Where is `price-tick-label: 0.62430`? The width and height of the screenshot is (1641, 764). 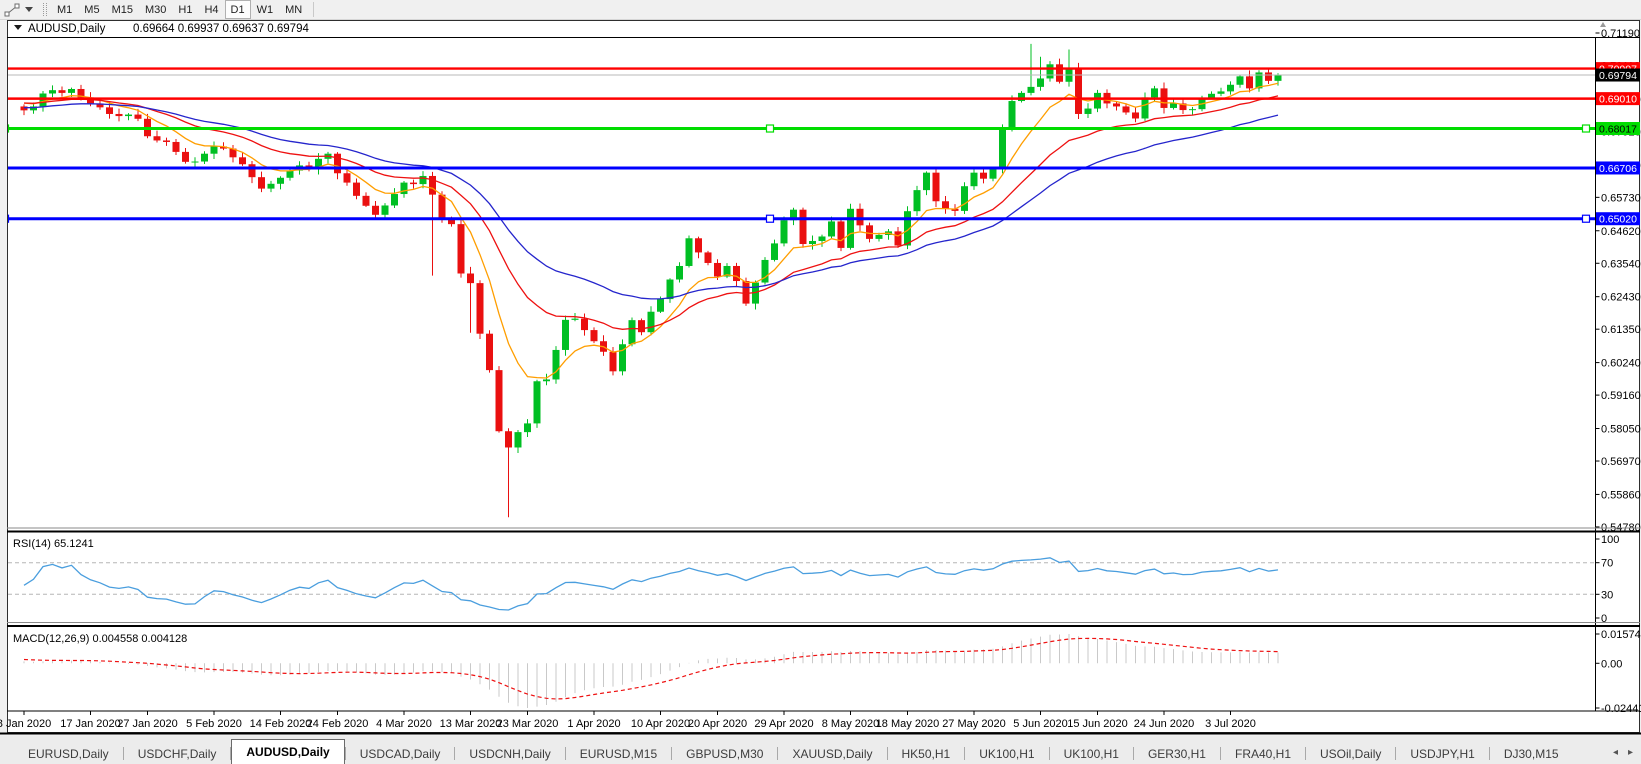 price-tick-label: 0.62430 is located at coordinates (1621, 298).